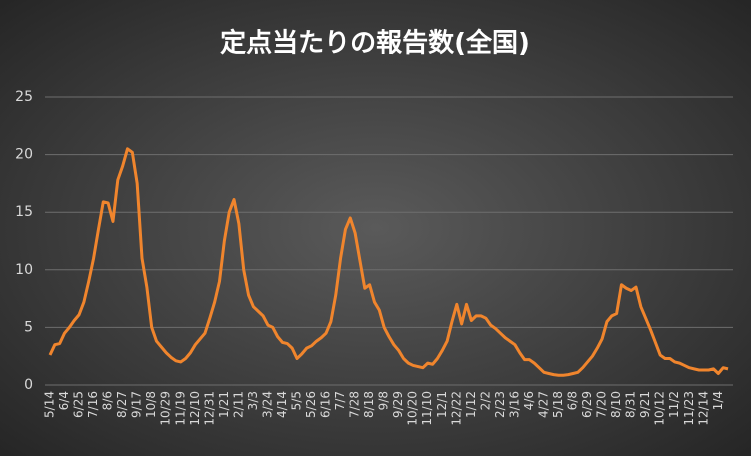 This screenshot has width=751, height=456. What do you see at coordinates (209, 408) in the screenshot?
I see `x-tick-label: 12/31` at bounding box center [209, 408].